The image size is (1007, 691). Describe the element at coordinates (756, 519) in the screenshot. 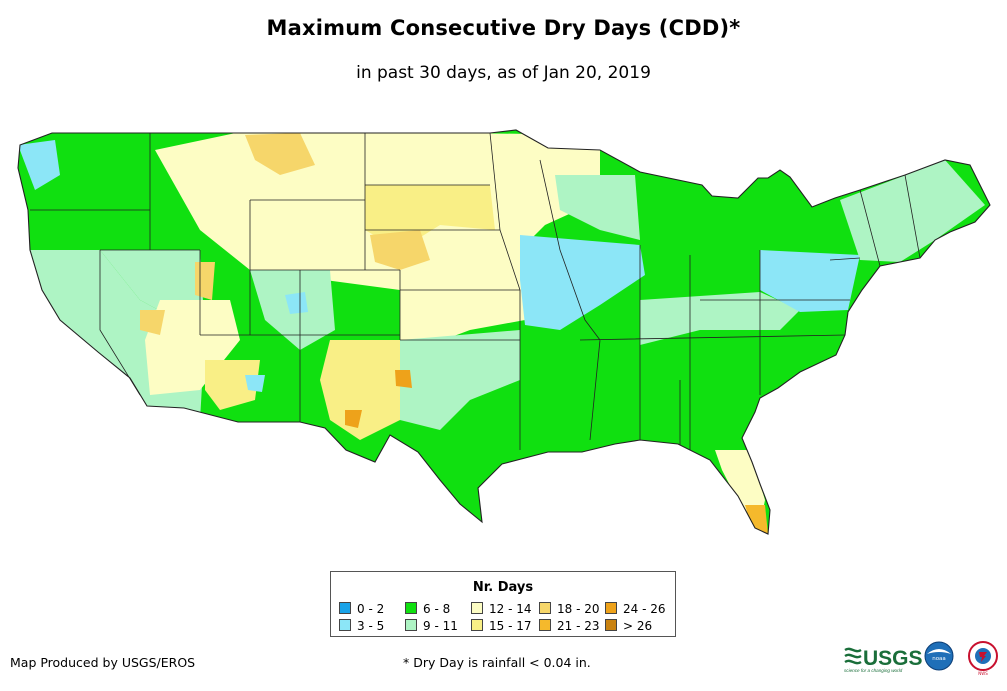

I see `south-florida-orange-zone` at that location.